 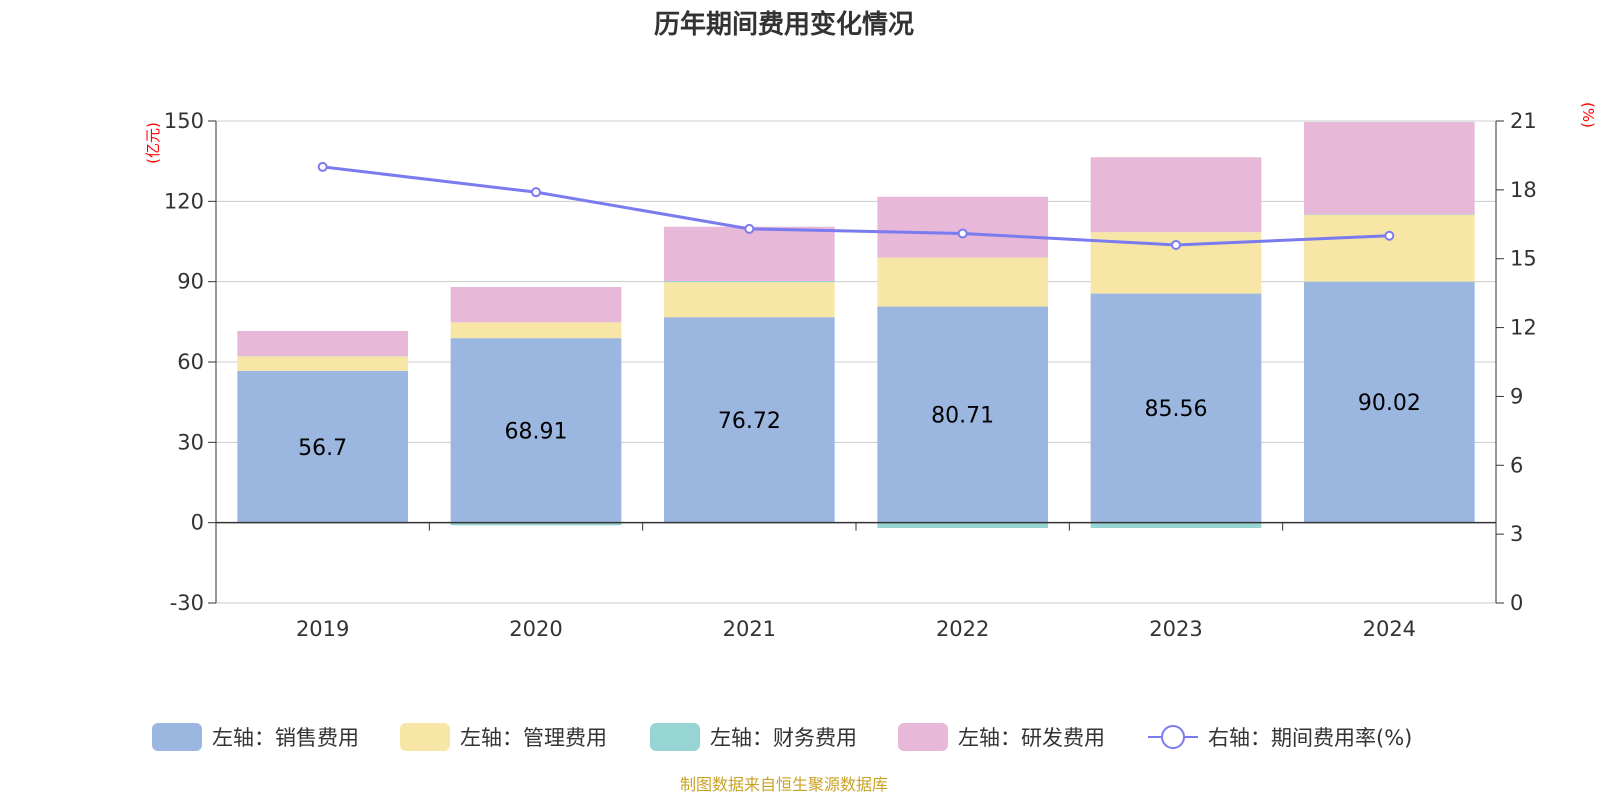 I want to click on legend-label: 左轴：财务费用, so click(x=783, y=738).